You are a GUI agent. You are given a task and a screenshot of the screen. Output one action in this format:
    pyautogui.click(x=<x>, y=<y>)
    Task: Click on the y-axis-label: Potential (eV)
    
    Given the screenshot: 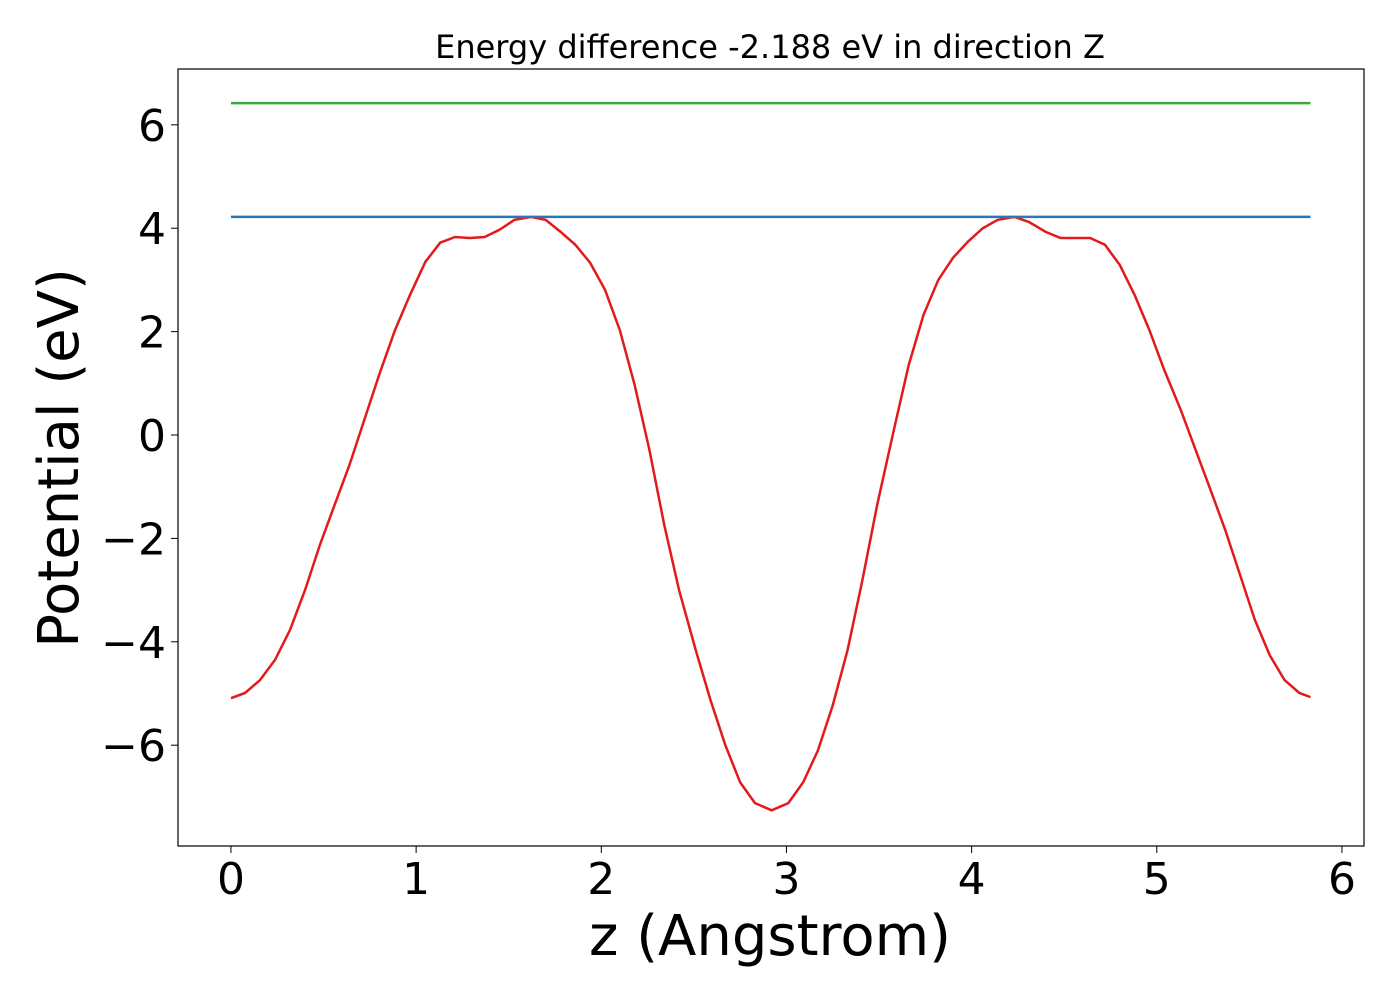 What is the action you would take?
    pyautogui.click(x=59, y=458)
    